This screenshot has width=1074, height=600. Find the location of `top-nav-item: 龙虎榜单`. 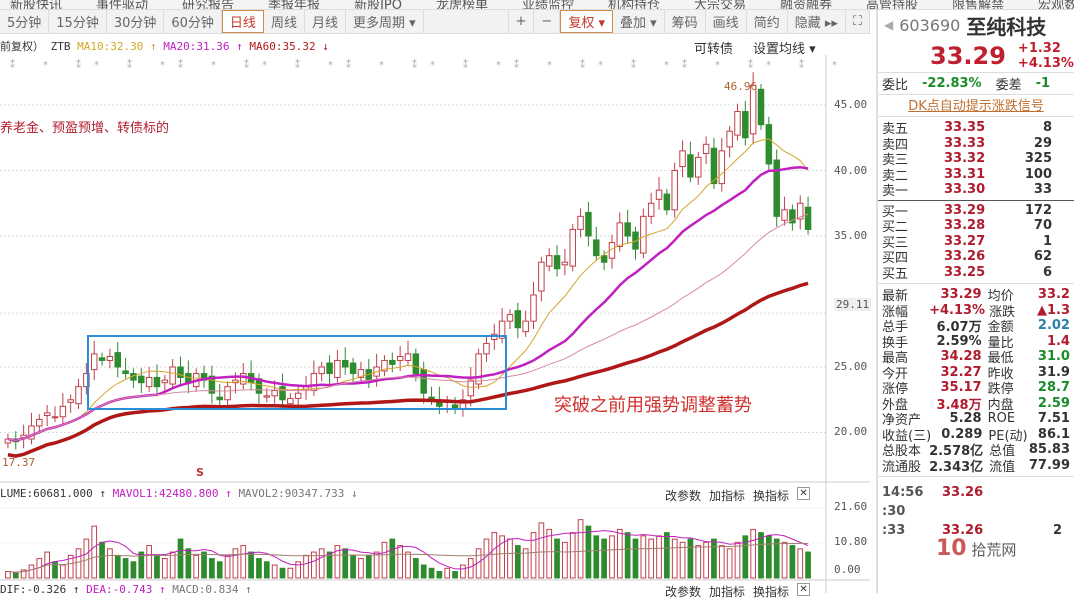

top-nav-item: 龙虎榜单 is located at coordinates (461, 5).